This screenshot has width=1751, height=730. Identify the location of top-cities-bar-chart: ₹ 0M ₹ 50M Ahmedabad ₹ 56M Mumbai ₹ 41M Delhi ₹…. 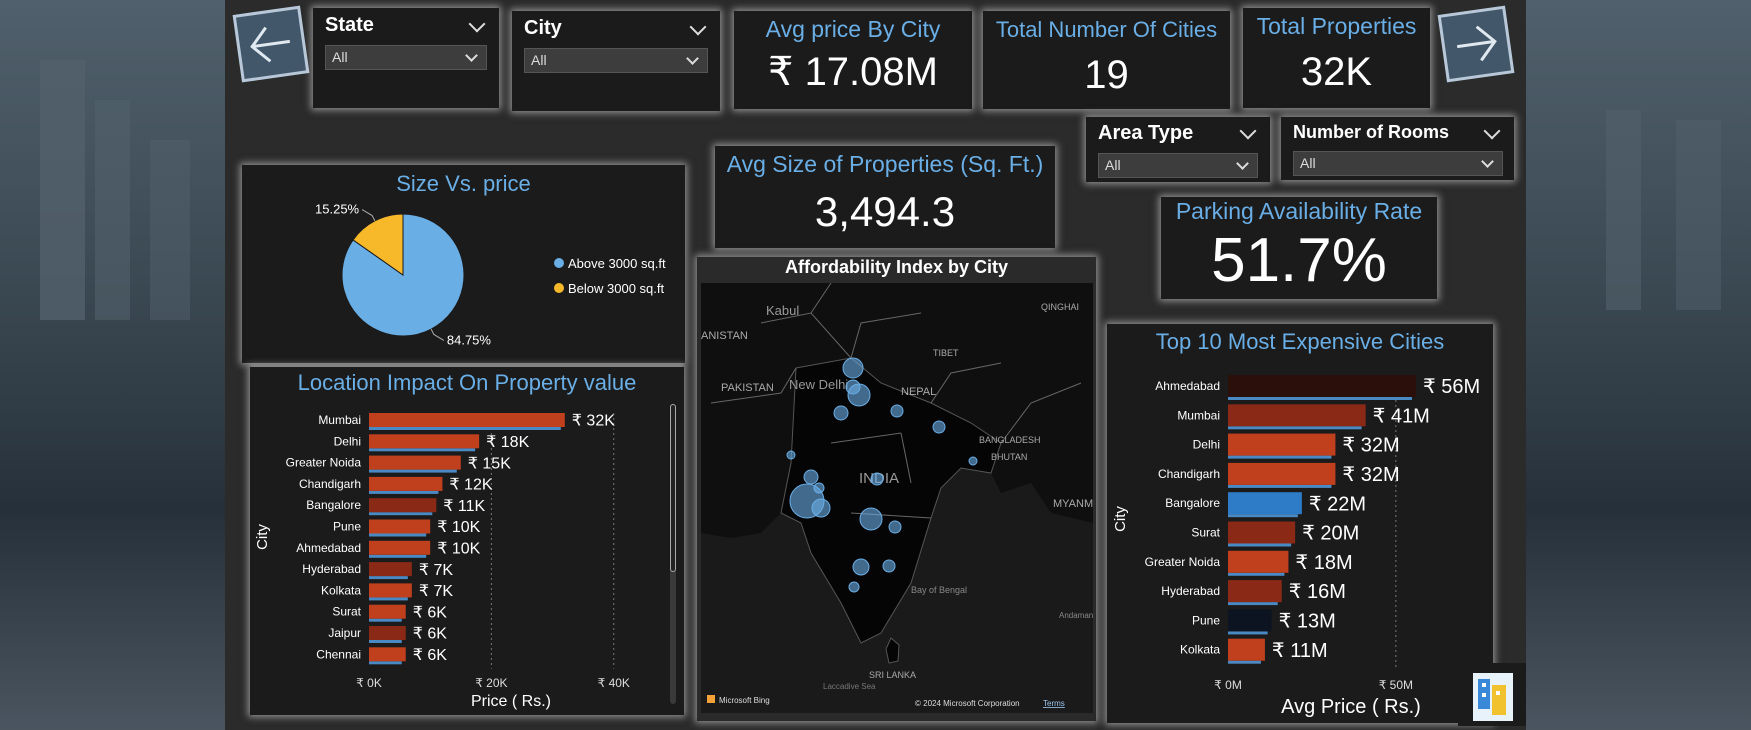
(1296, 546).